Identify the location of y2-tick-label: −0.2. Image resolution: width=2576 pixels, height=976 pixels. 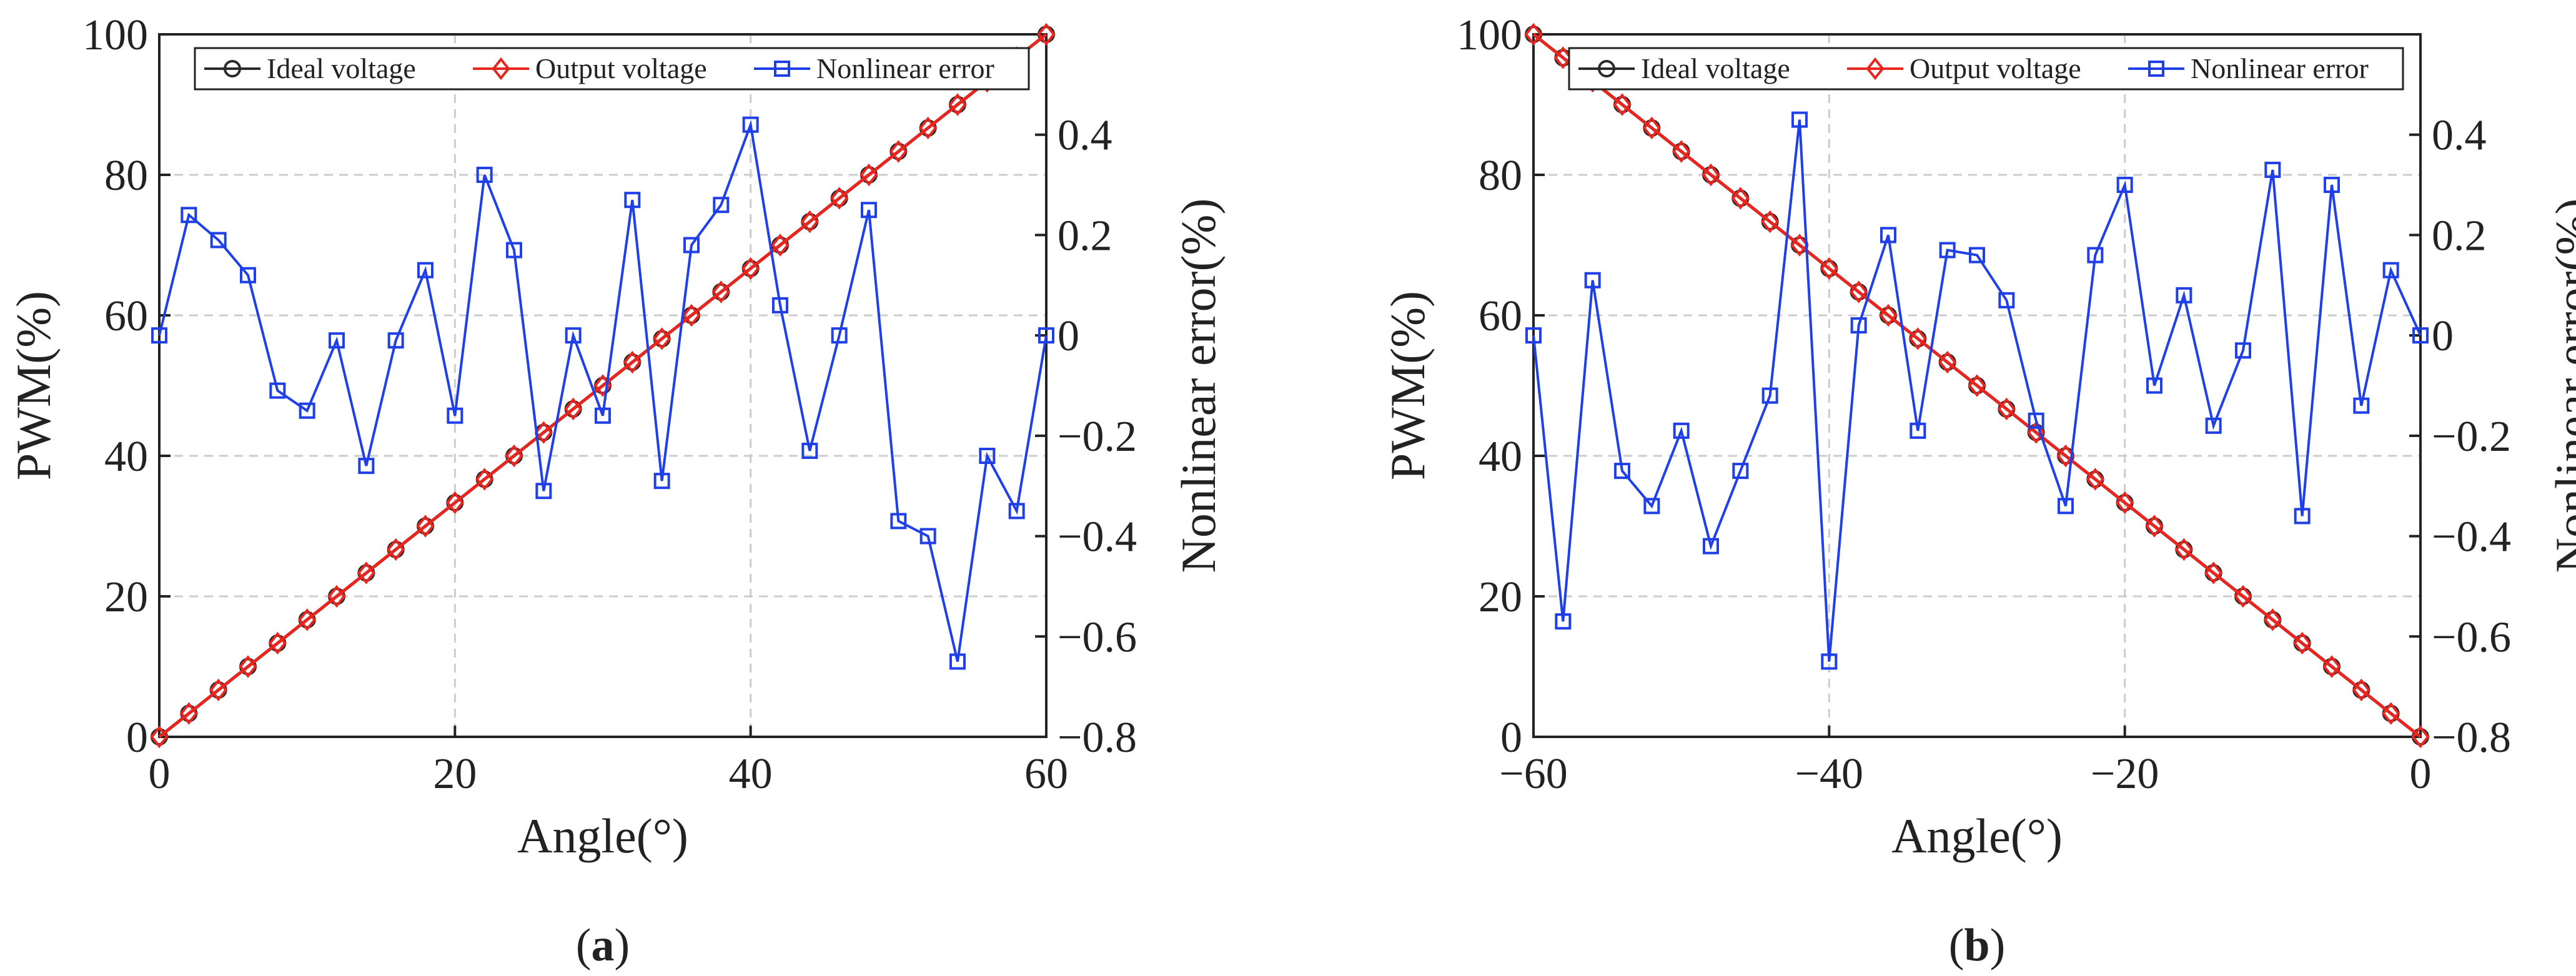
(1097, 437).